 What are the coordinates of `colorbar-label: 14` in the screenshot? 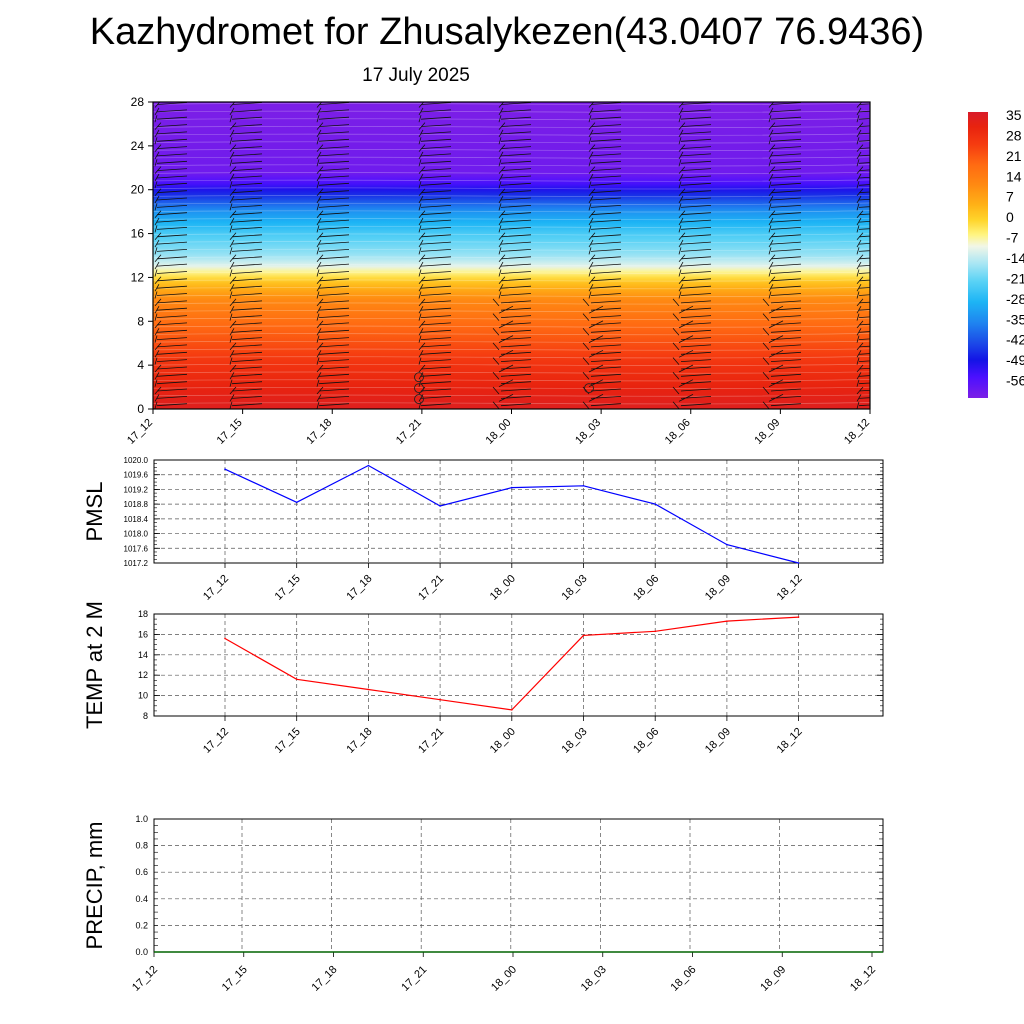 It's located at (1014, 176).